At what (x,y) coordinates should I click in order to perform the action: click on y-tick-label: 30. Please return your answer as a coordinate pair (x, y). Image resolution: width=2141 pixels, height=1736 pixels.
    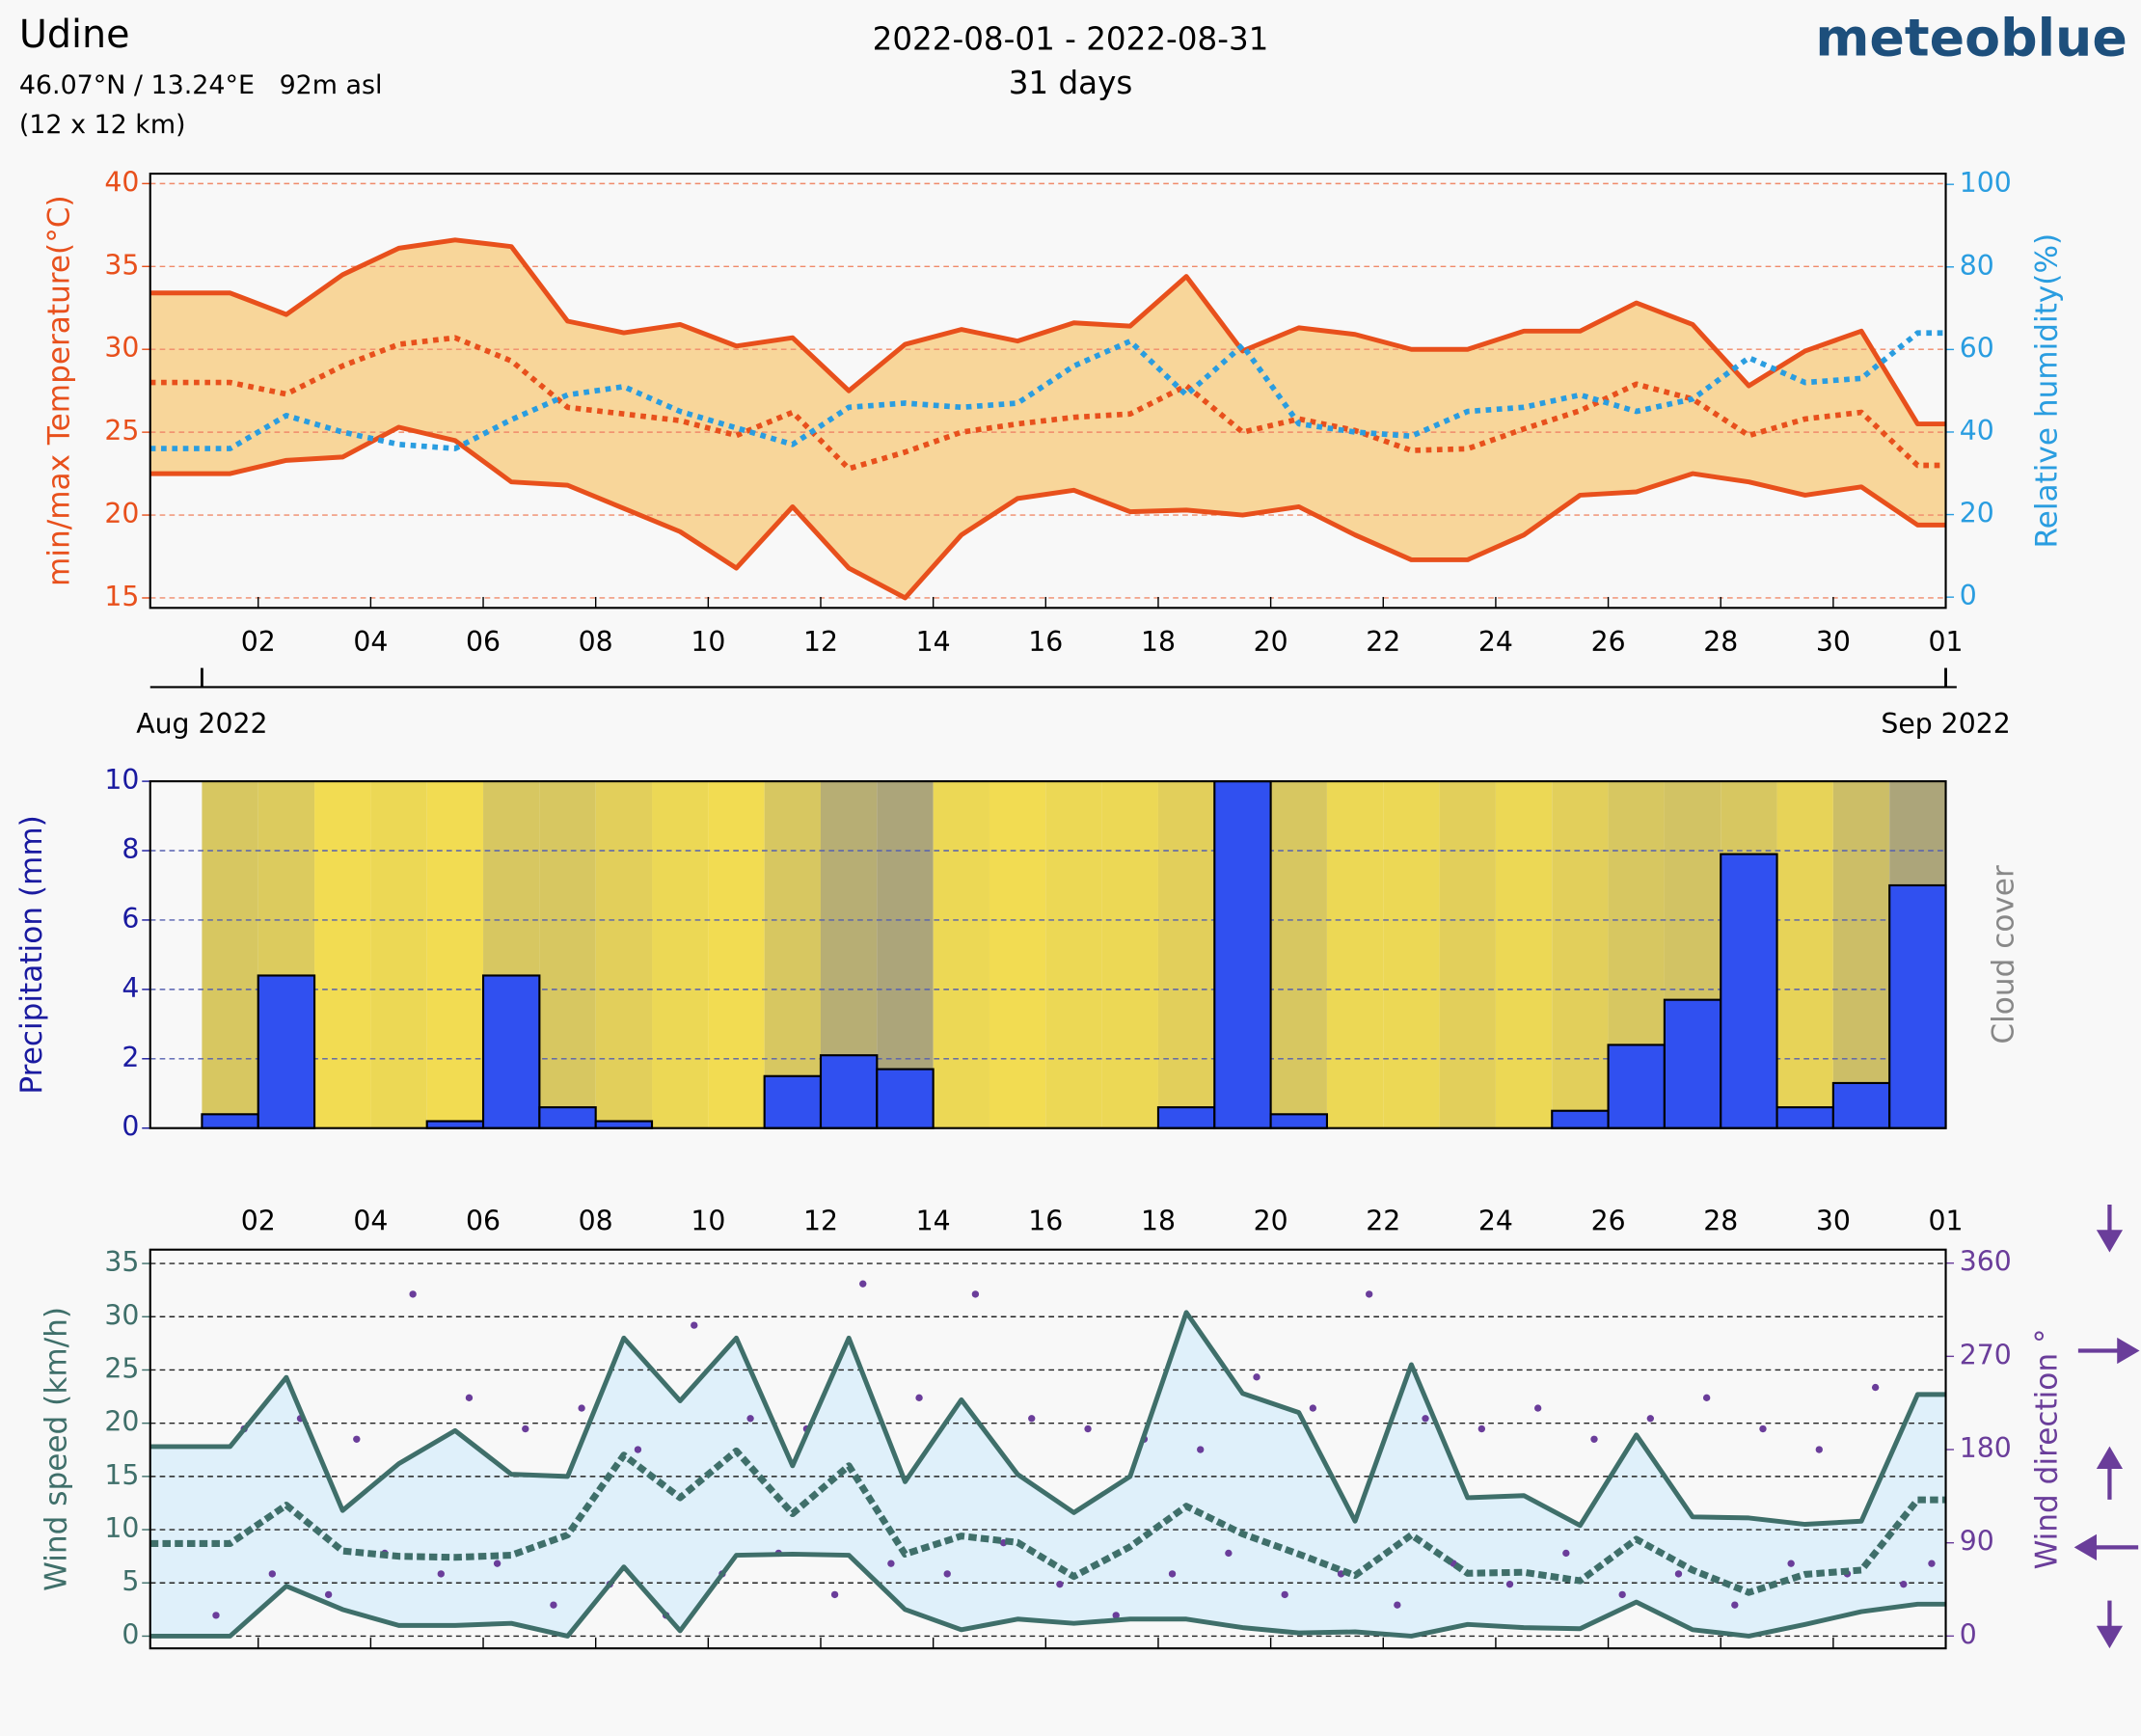
    Looking at the image, I should click on (122, 1315).